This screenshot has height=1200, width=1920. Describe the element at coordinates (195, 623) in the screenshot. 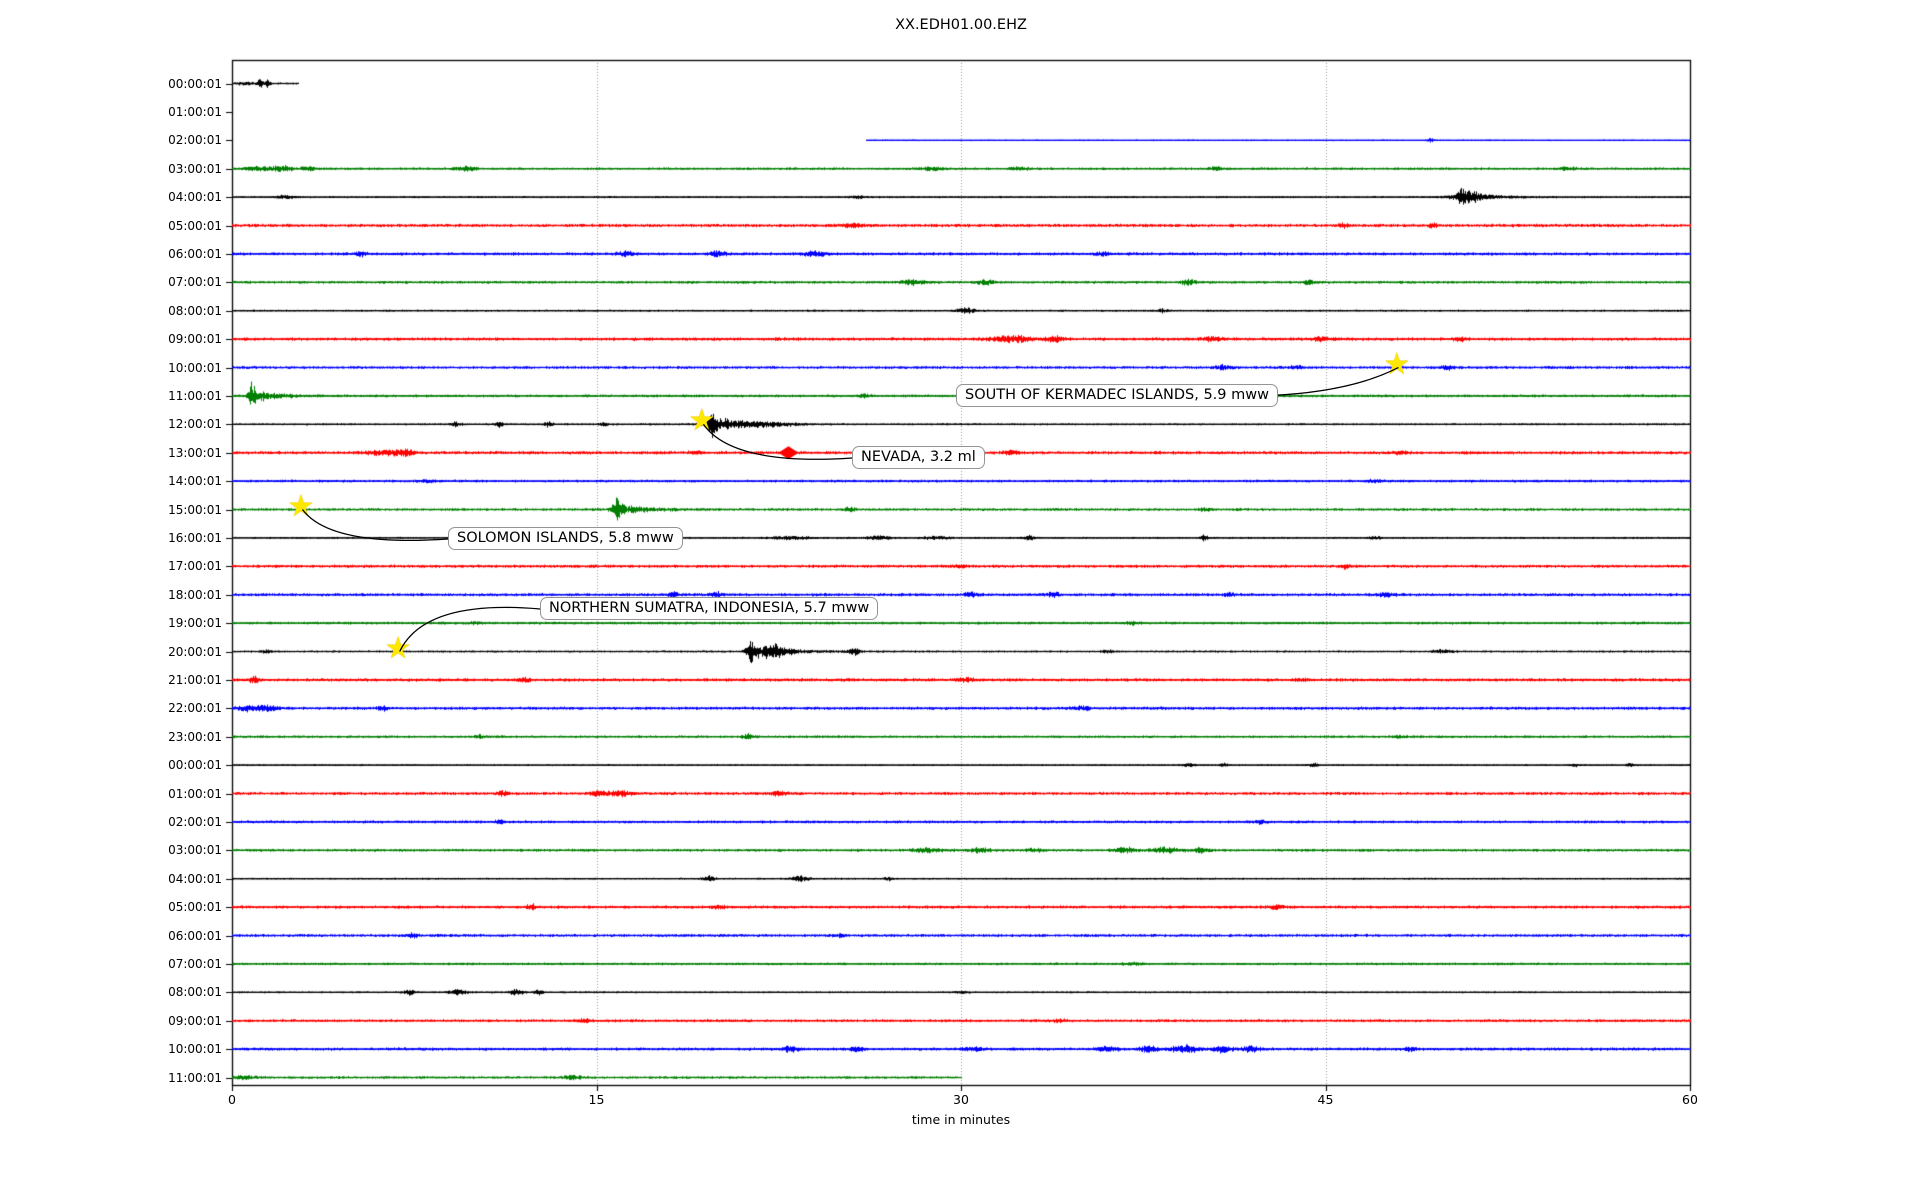

I see `y-tick-label: 19:00:01` at that location.